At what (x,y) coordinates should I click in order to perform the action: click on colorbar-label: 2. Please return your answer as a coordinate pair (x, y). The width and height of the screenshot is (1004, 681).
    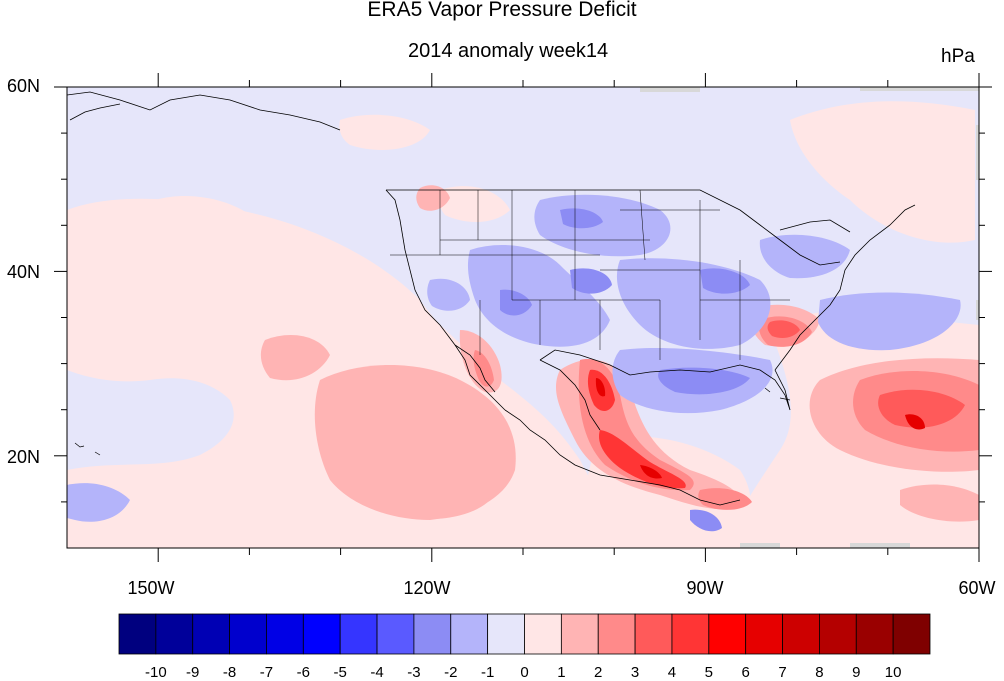
    Looking at the image, I should click on (598, 672).